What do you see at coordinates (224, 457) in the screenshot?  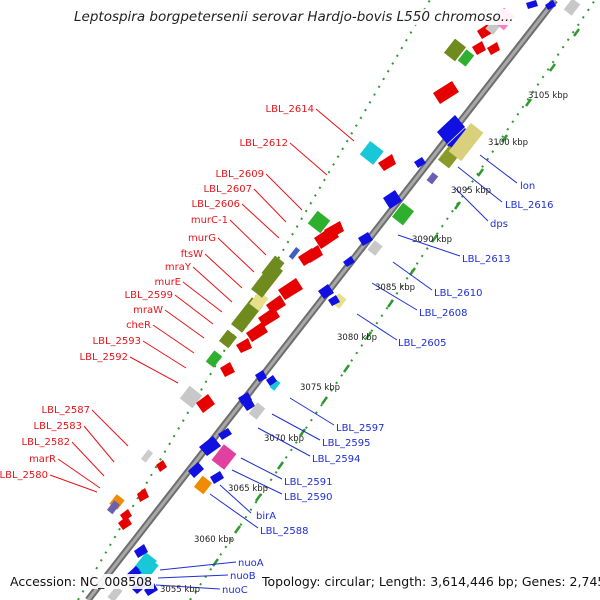 I see `gene-pink` at bounding box center [224, 457].